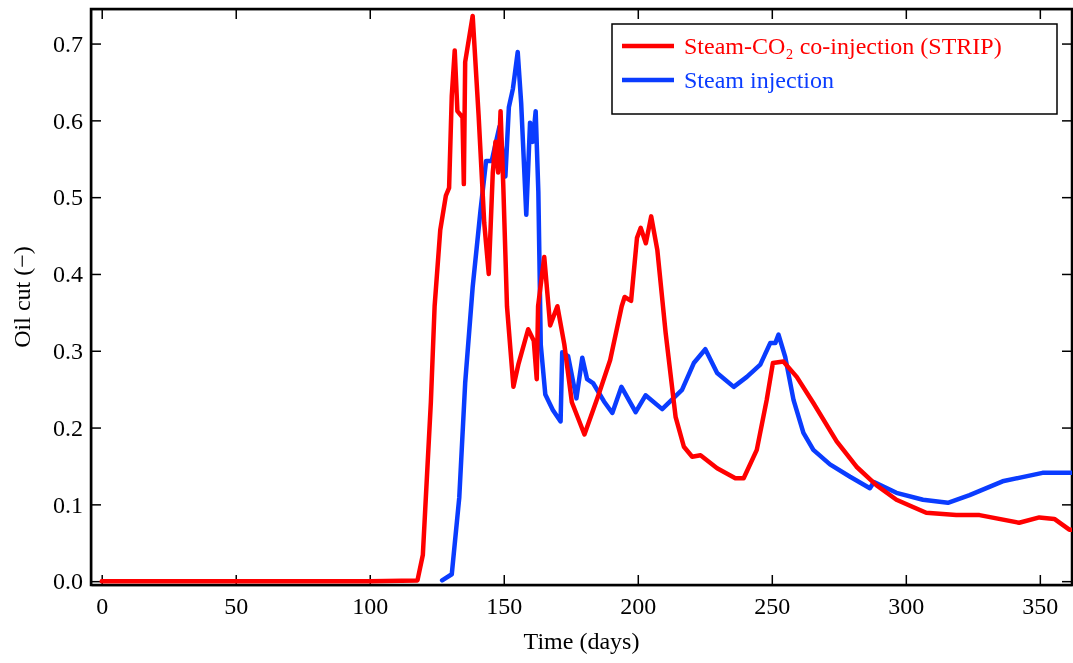 Image resolution: width=1073 pixels, height=663 pixels. I want to click on legend-label: Steam injection, so click(759, 80).